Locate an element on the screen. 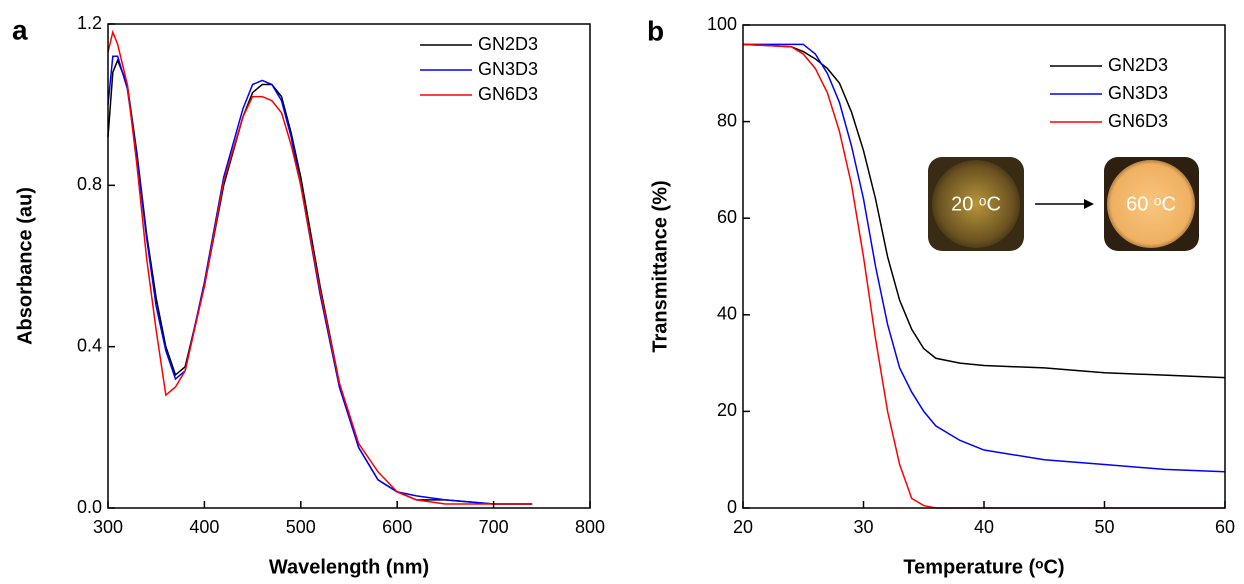 This screenshot has height=584, width=1244. y-tick-label: 100 is located at coordinates (722, 24).